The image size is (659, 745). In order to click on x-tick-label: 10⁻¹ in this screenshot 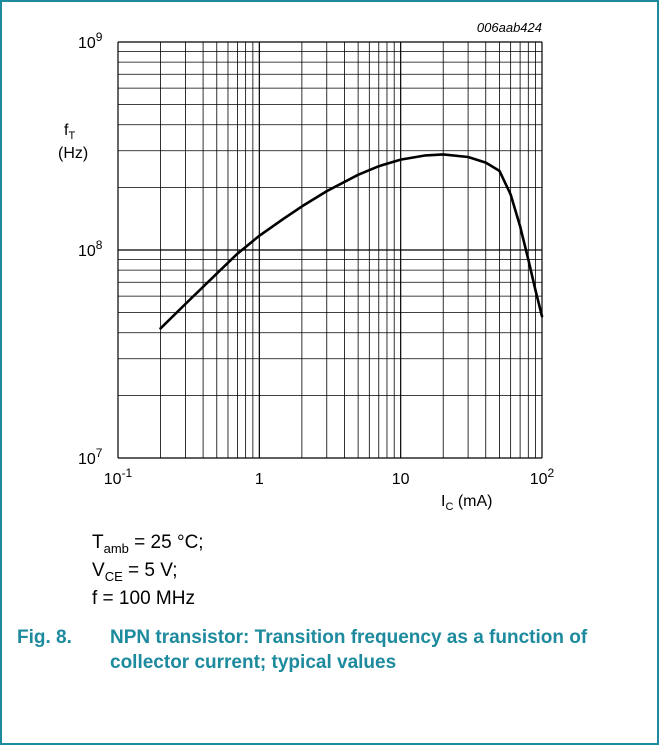, I will do `click(118, 477)`.